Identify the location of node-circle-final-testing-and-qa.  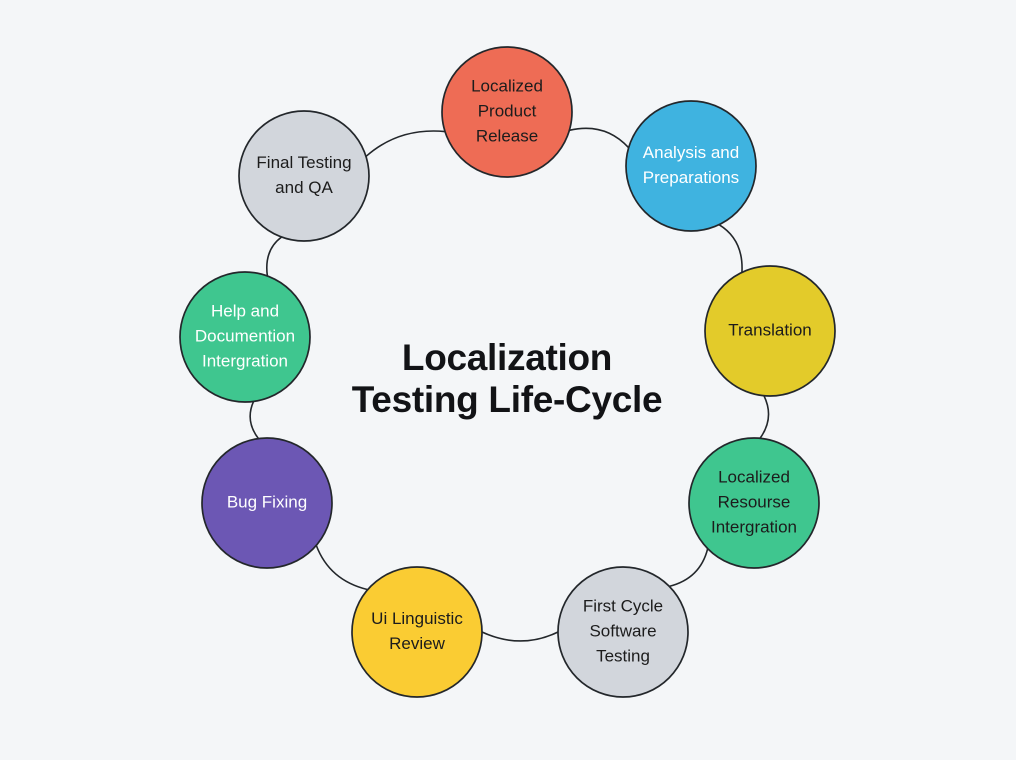
(304, 176).